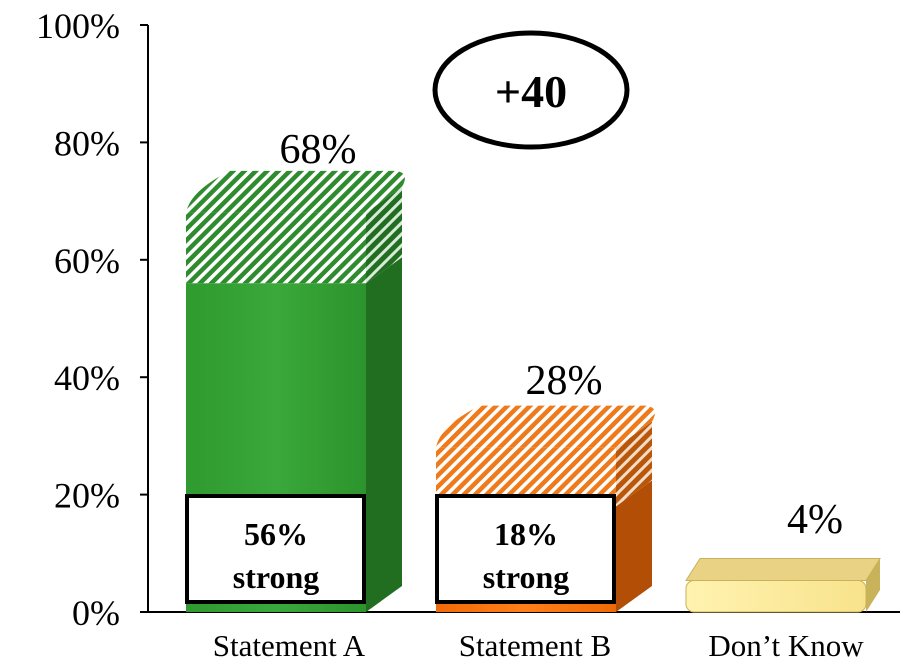 The image size is (903, 667). What do you see at coordinates (535, 645) in the screenshot?
I see `category-label: Statement B` at bounding box center [535, 645].